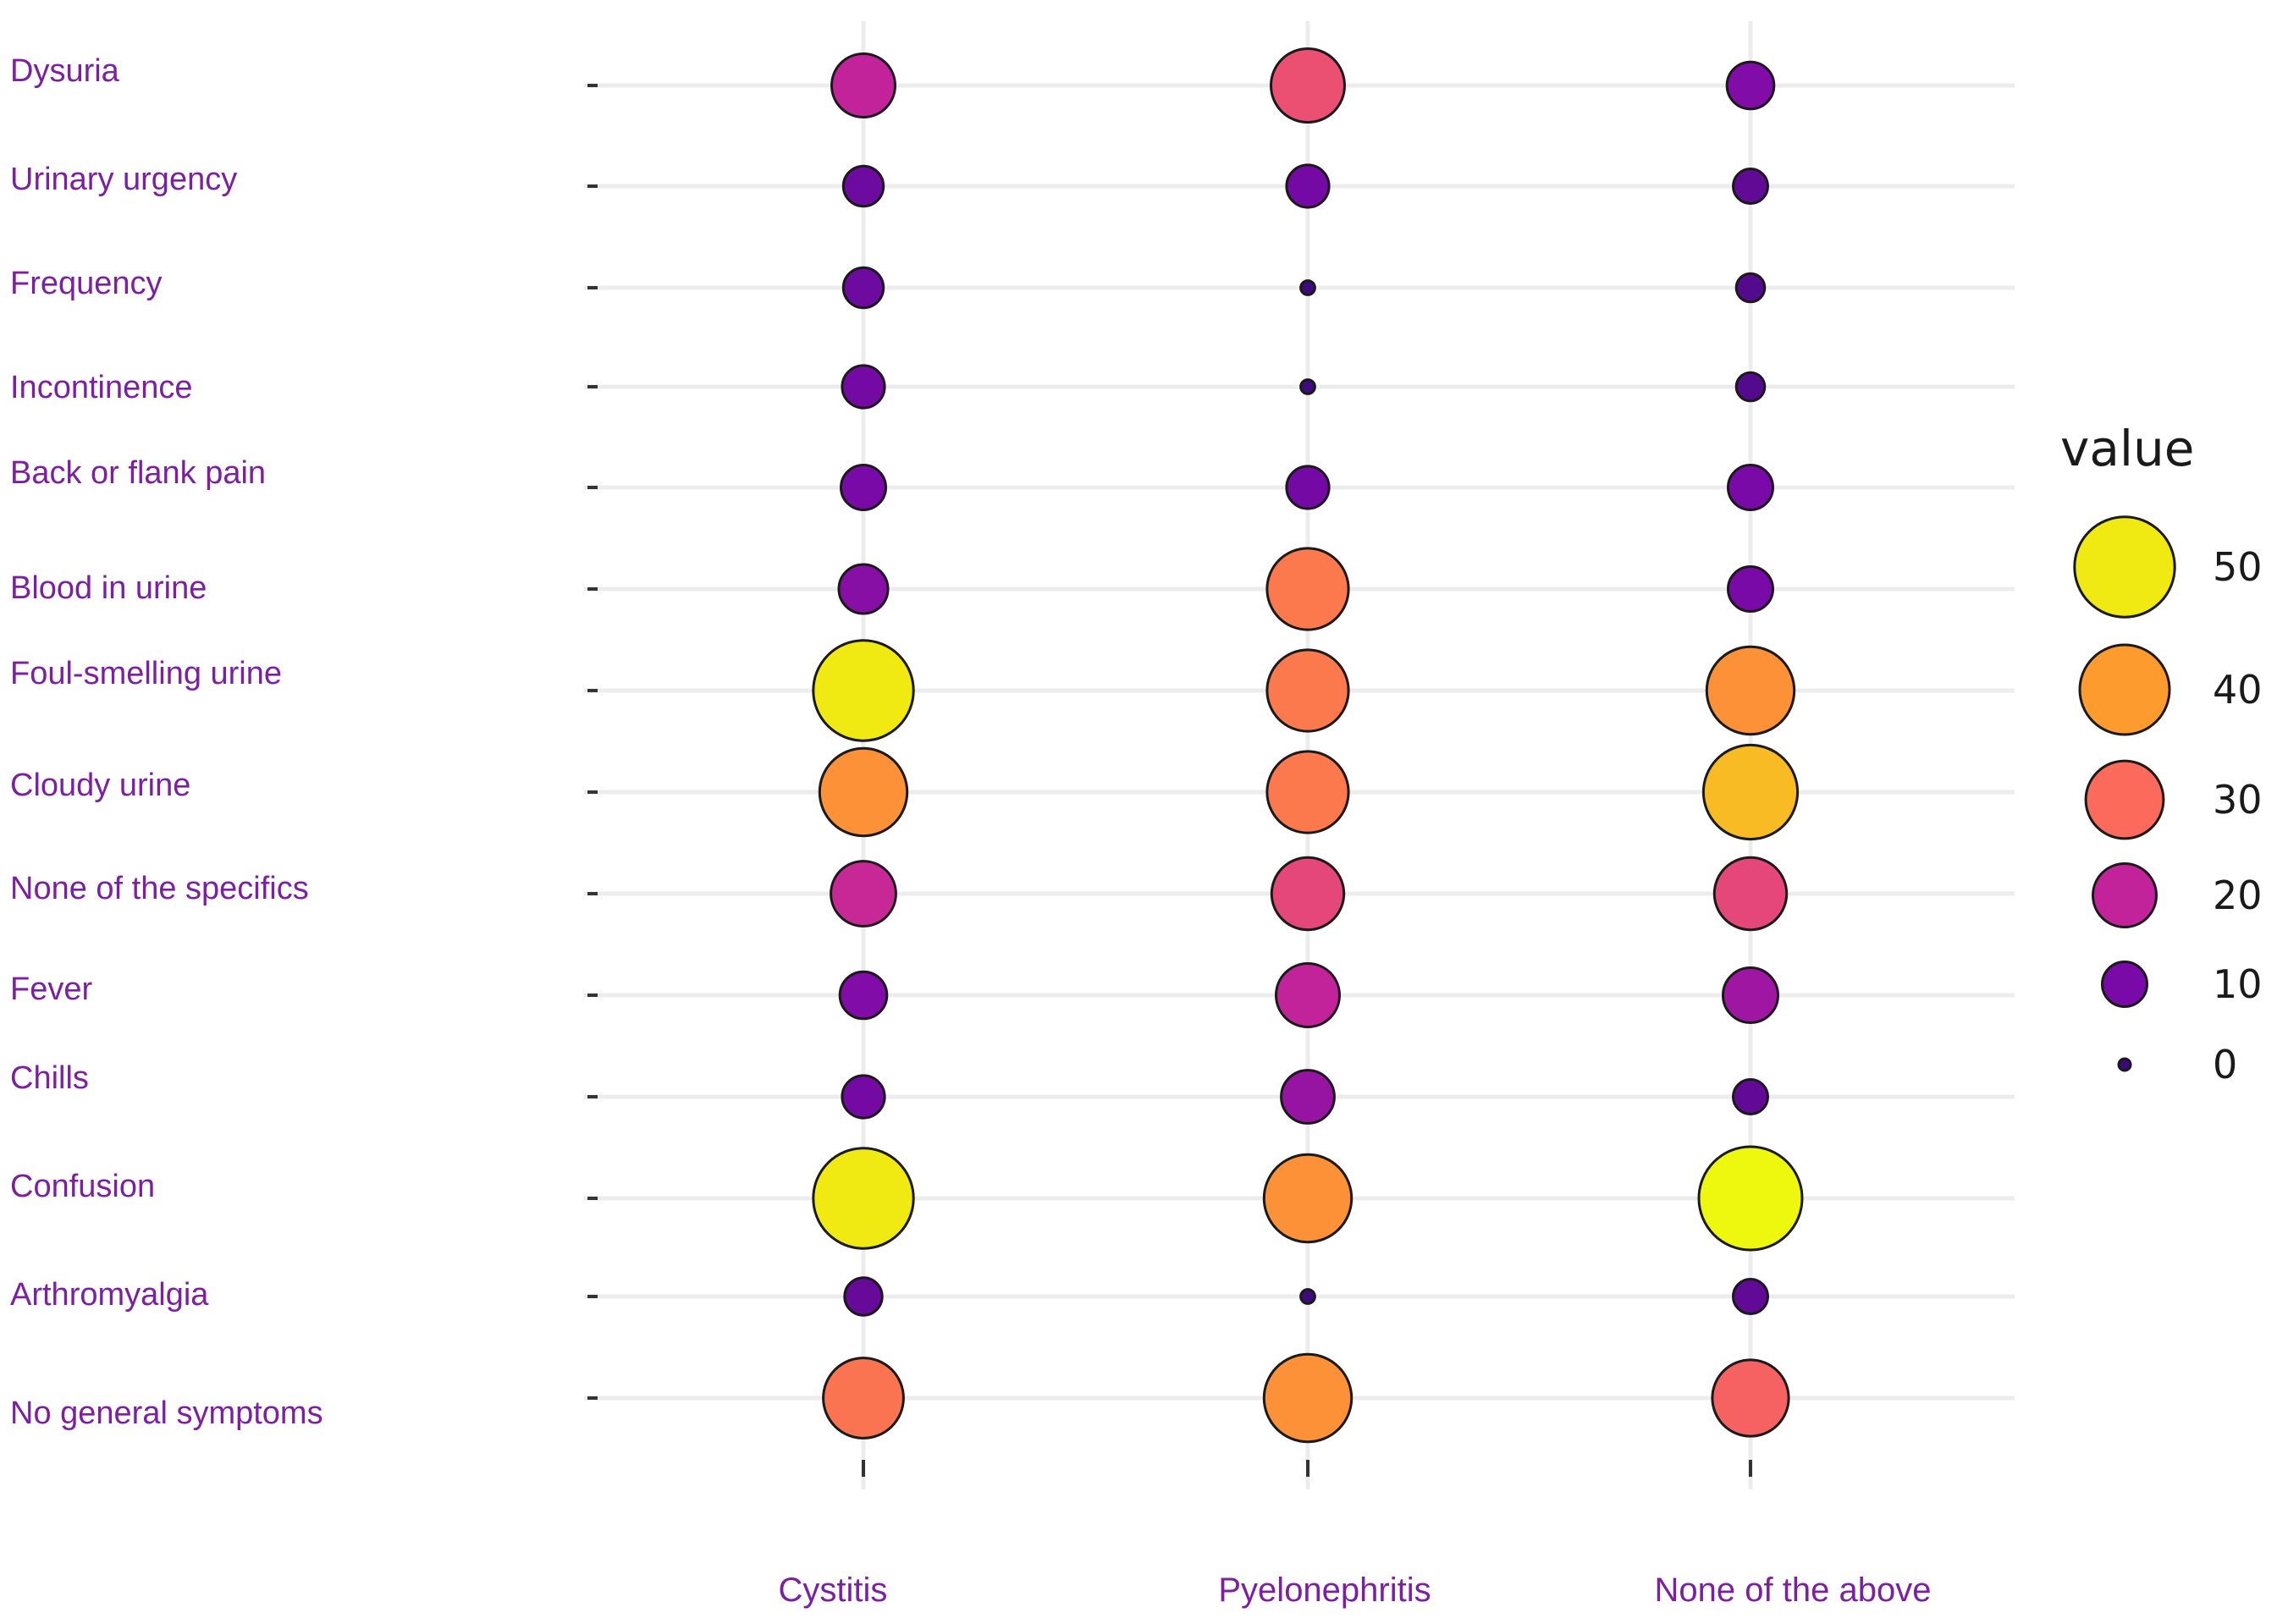  I want to click on x-axis-labels: Cystitis Pyelonephritis None of the above, so click(1355, 1591).